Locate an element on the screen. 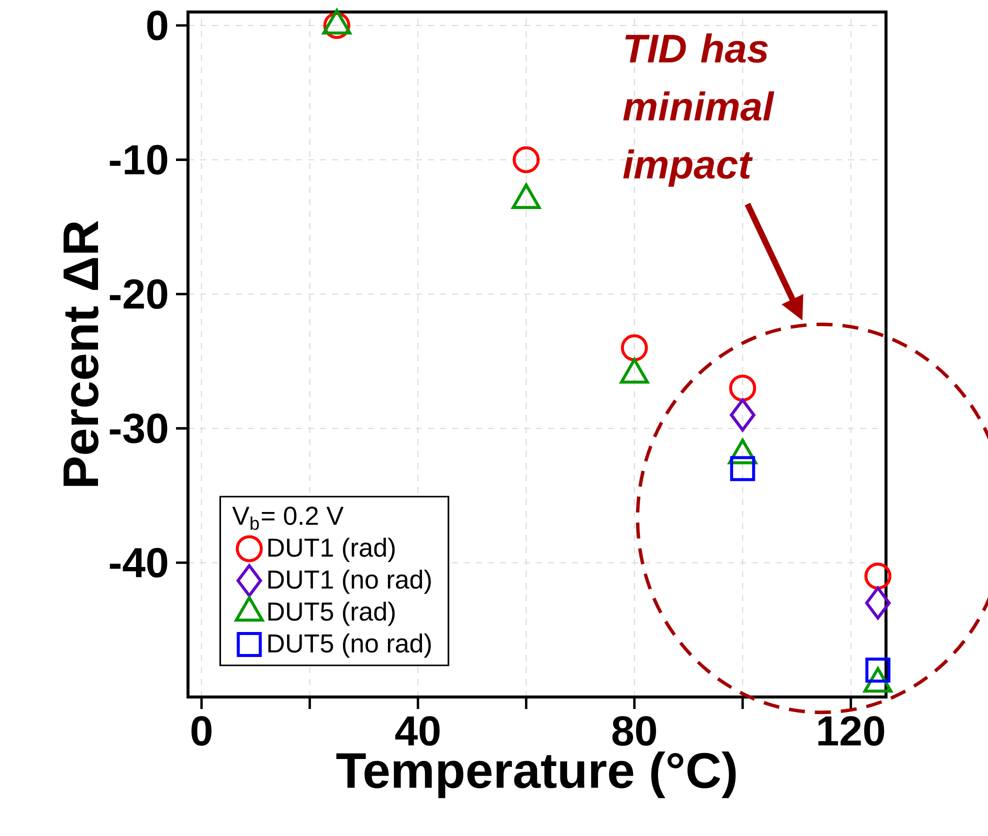  y-tick-label: -30 is located at coordinates (139, 428).